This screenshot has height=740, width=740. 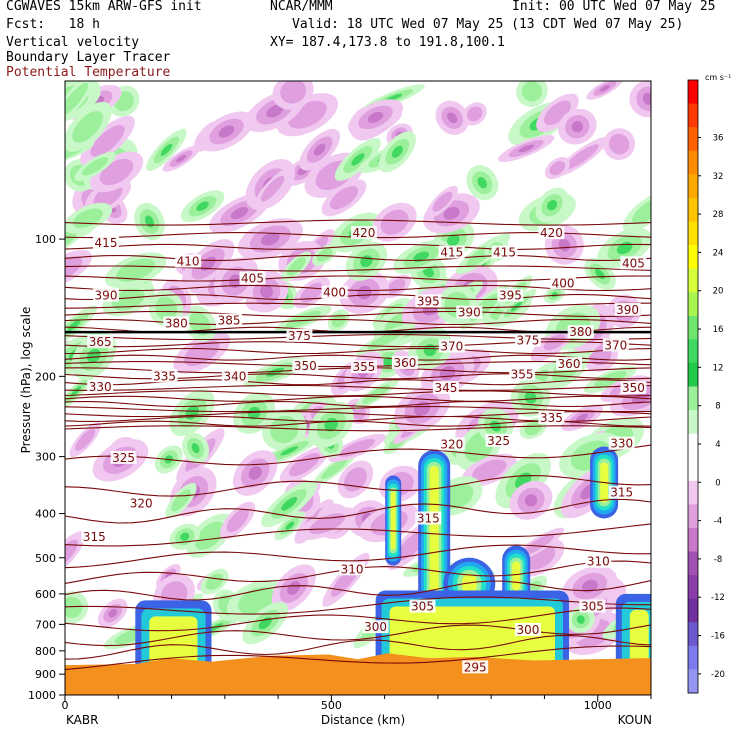 I want to click on svg-text: 340, so click(x=234, y=376).